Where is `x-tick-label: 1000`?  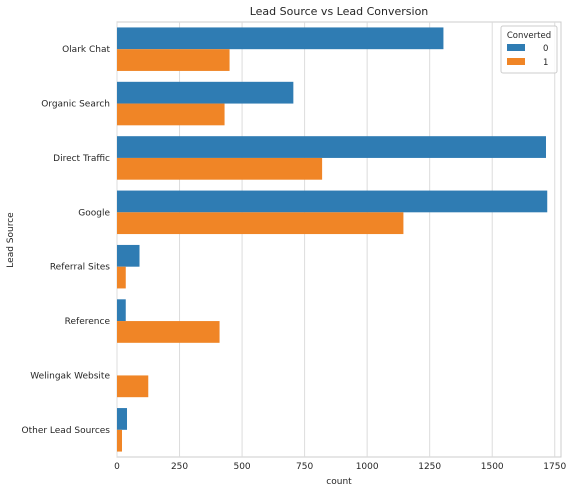 x-tick-label: 1000 is located at coordinates (367, 467).